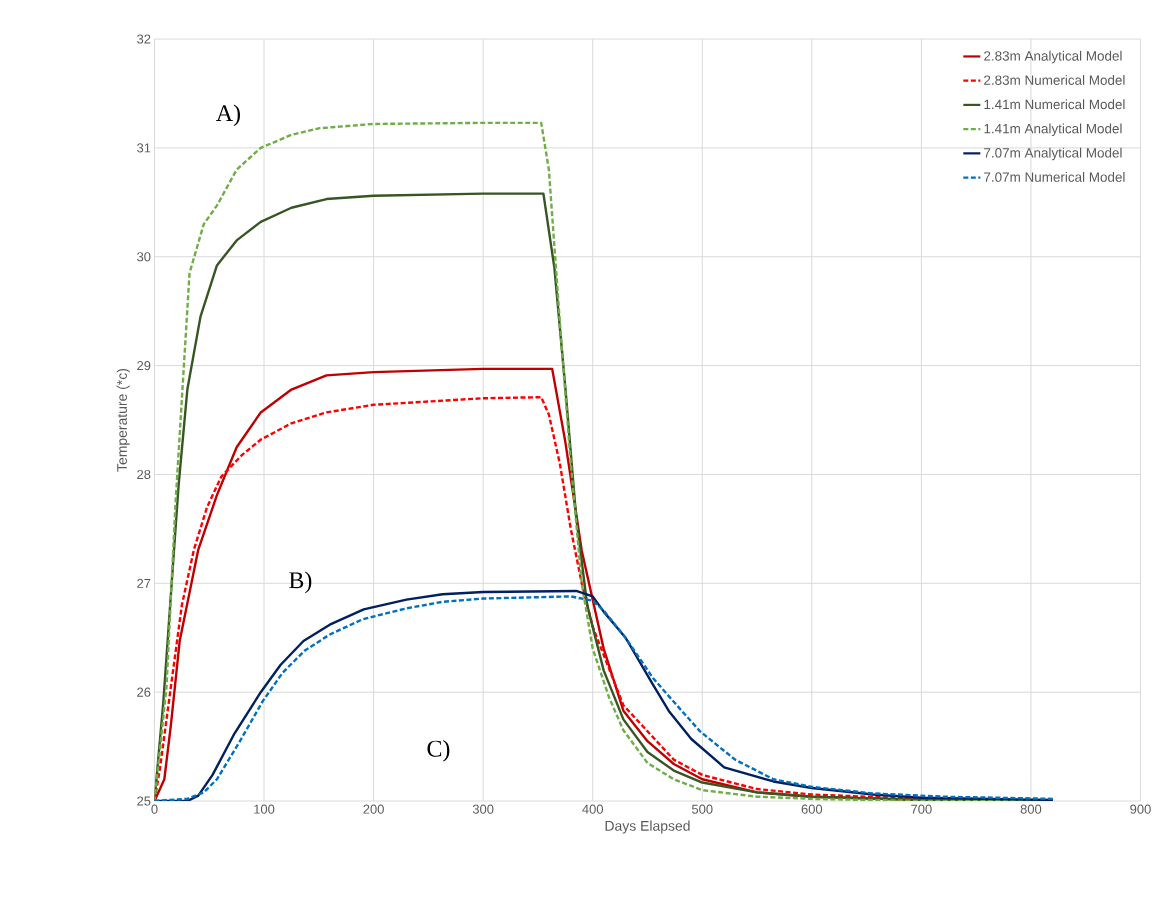 The image size is (1153, 911). I want to click on y-tick-label: 32, so click(144, 39).